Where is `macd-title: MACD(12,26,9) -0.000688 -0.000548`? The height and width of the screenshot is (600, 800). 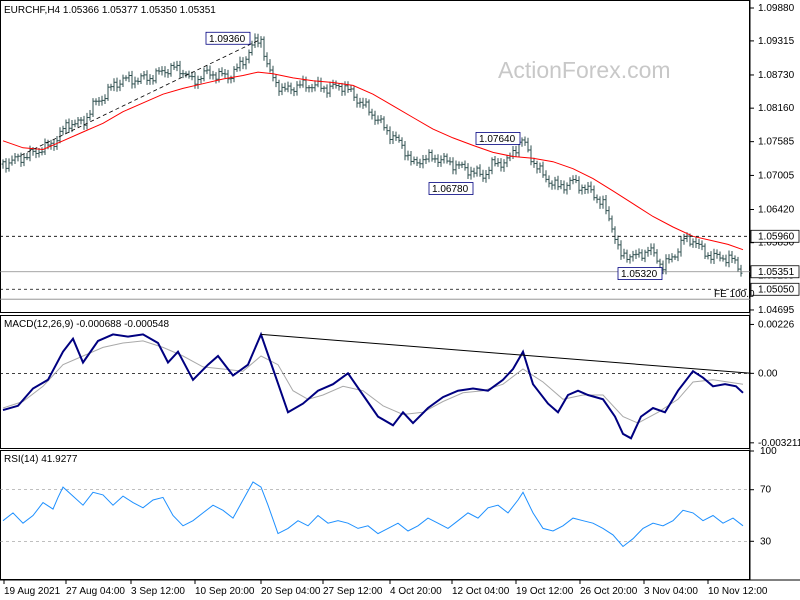
macd-title: MACD(12,26,9) -0.000688 -0.000548 is located at coordinates (87, 324).